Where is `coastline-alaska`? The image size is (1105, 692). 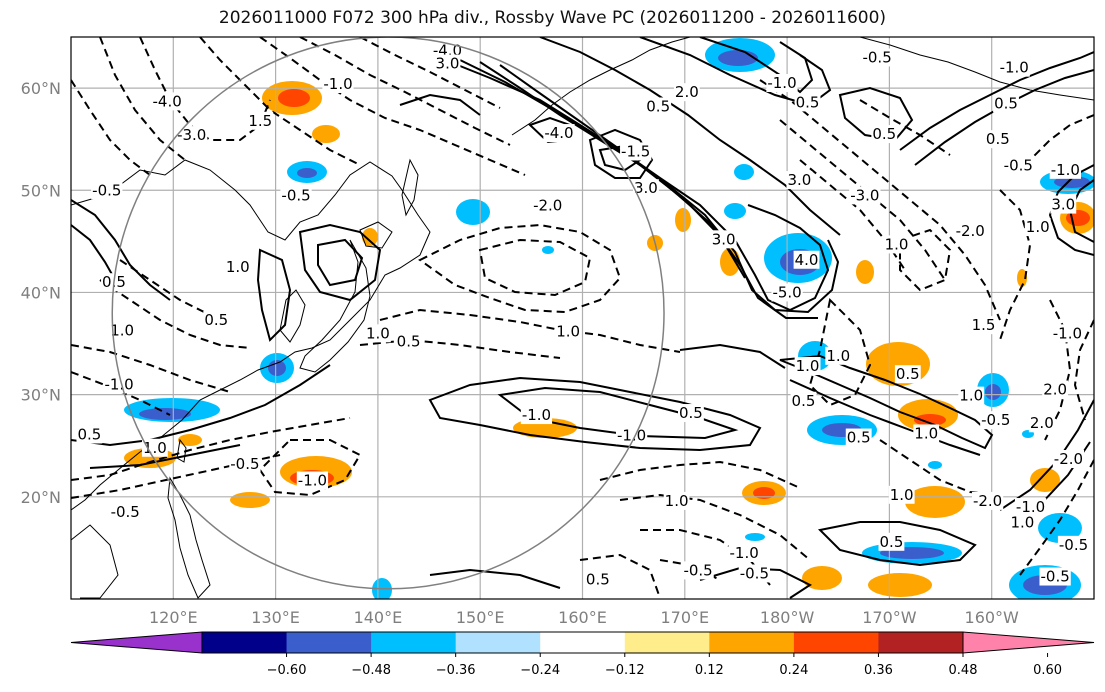
coastline-alaska is located at coordinates (976, 69).